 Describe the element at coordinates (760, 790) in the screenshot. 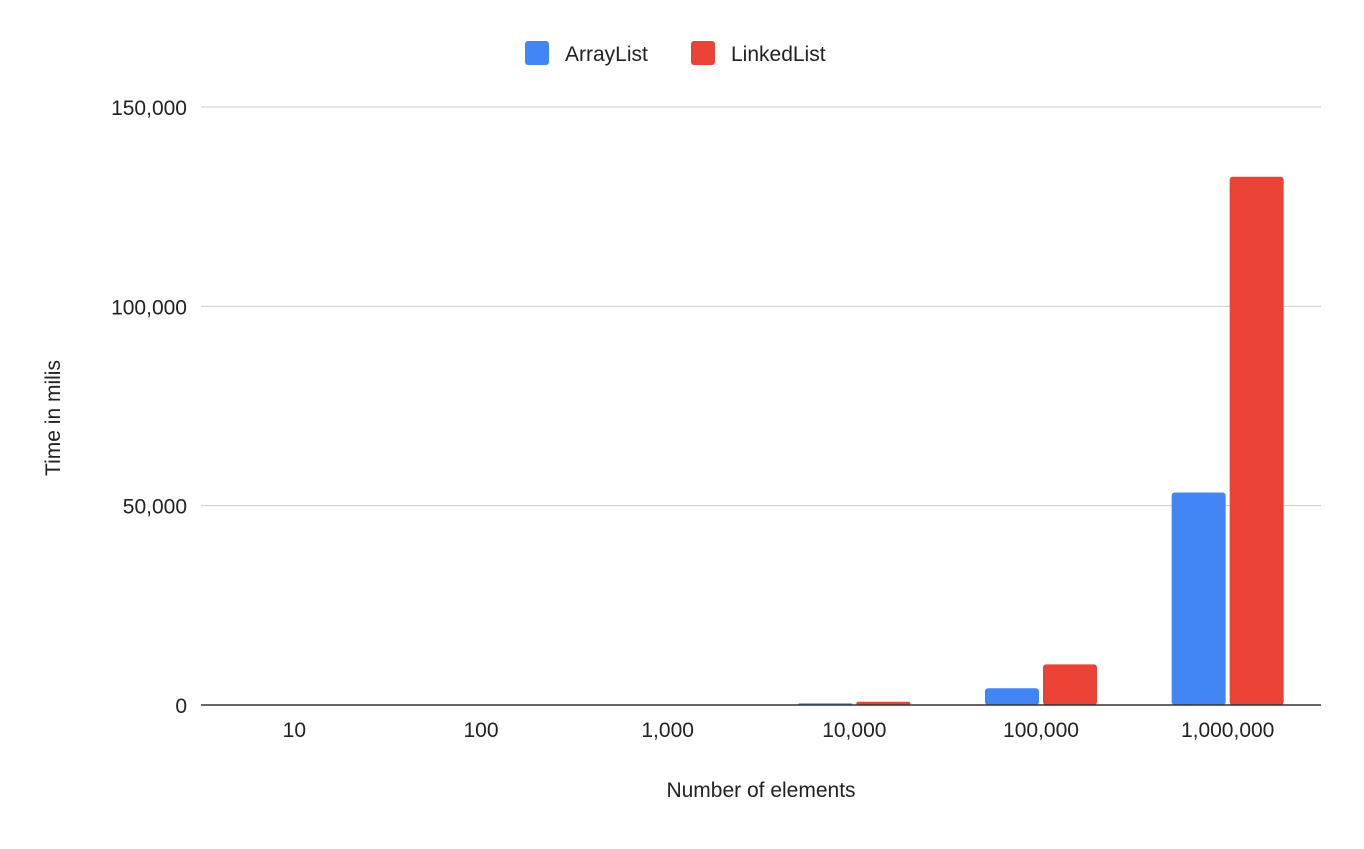

I see `x-axis-title: Number of elements` at that location.